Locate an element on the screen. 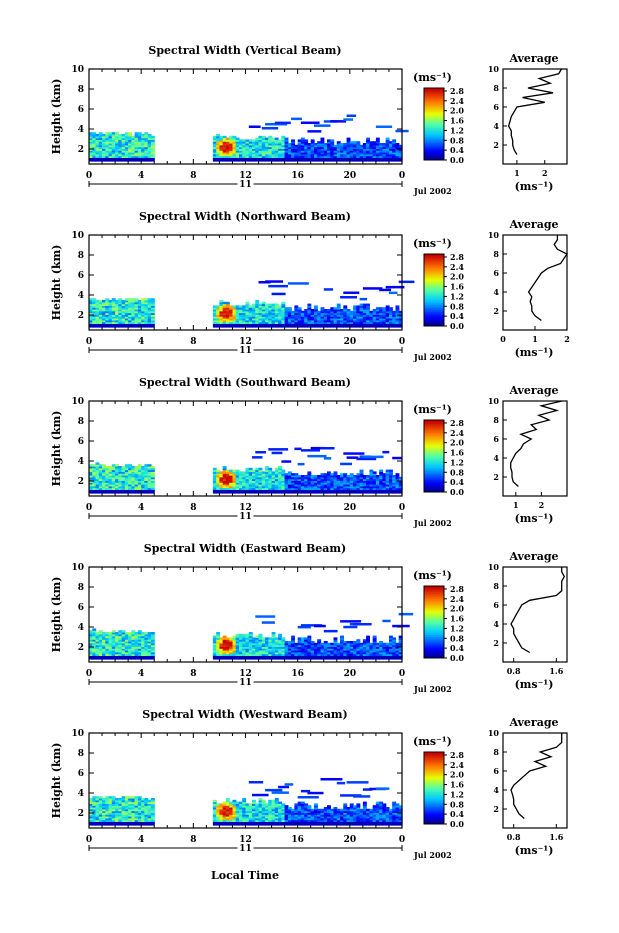 Image resolution: width=619 pixels, height=933 pixels. average-frame is located at coordinates (535, 614).